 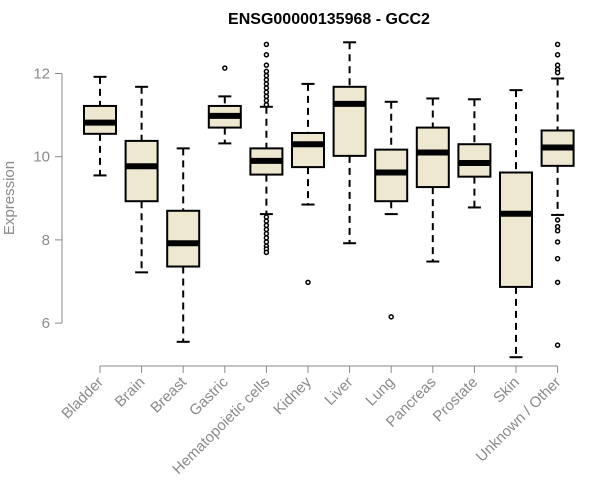 What do you see at coordinates (41, 74) in the screenshot?
I see `y-tick-label: 12` at bounding box center [41, 74].